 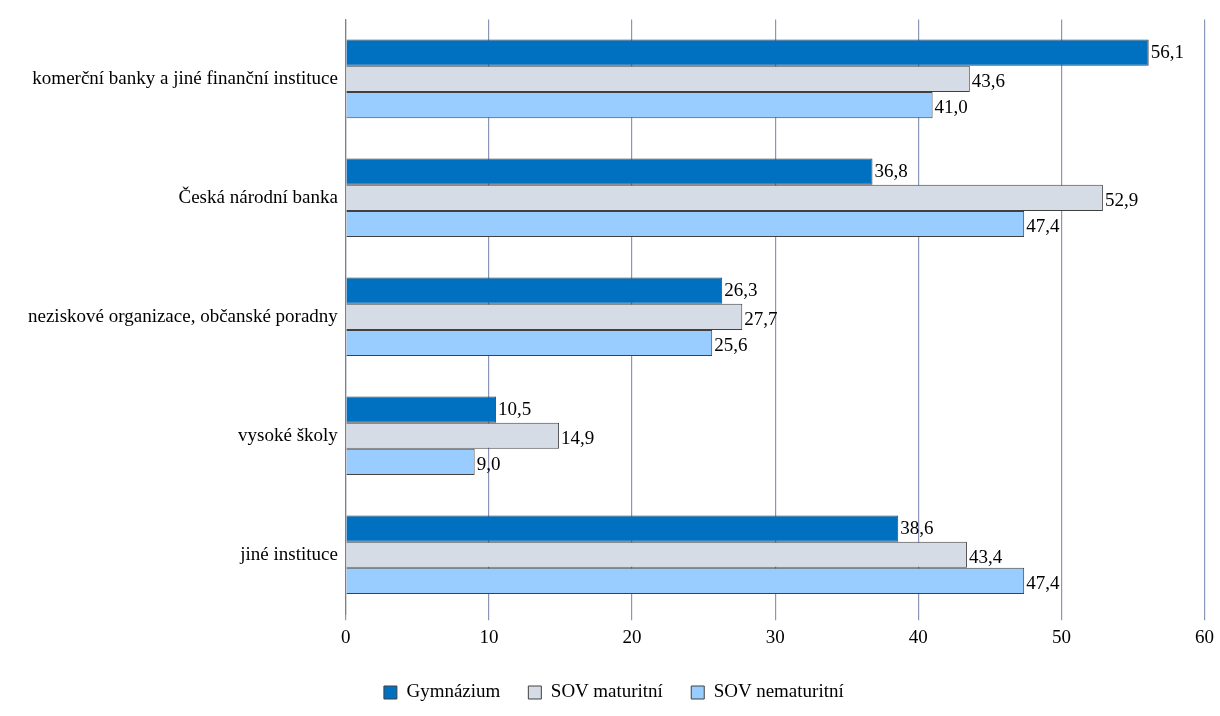 What do you see at coordinates (258, 196) in the screenshot?
I see `y-tick-label: Česká národní banka` at bounding box center [258, 196].